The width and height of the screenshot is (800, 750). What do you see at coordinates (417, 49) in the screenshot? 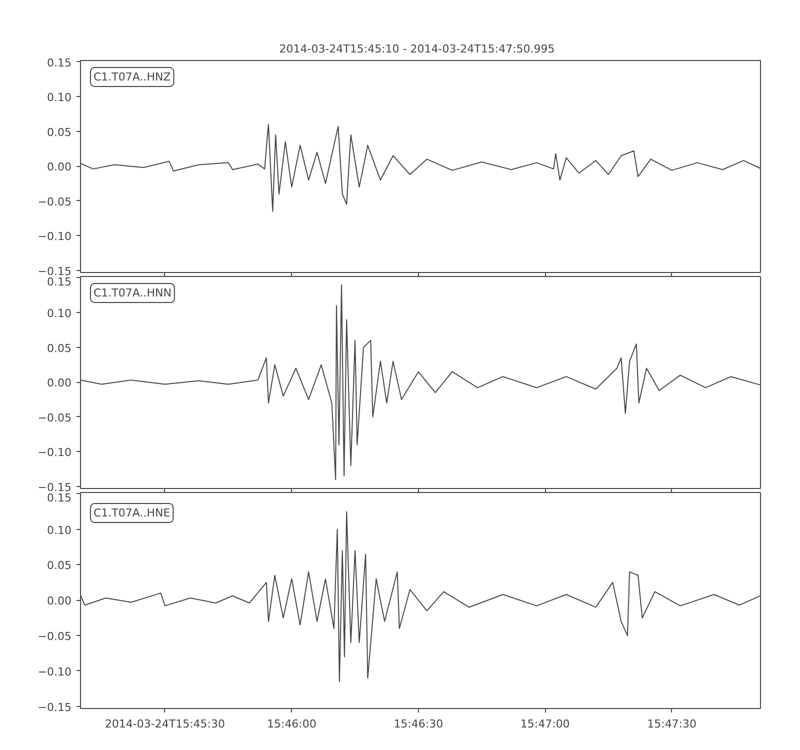
I see `chart-title: 2014-03-24T15:45:10 - 2014-03-24T15:47:50.995` at bounding box center [417, 49].